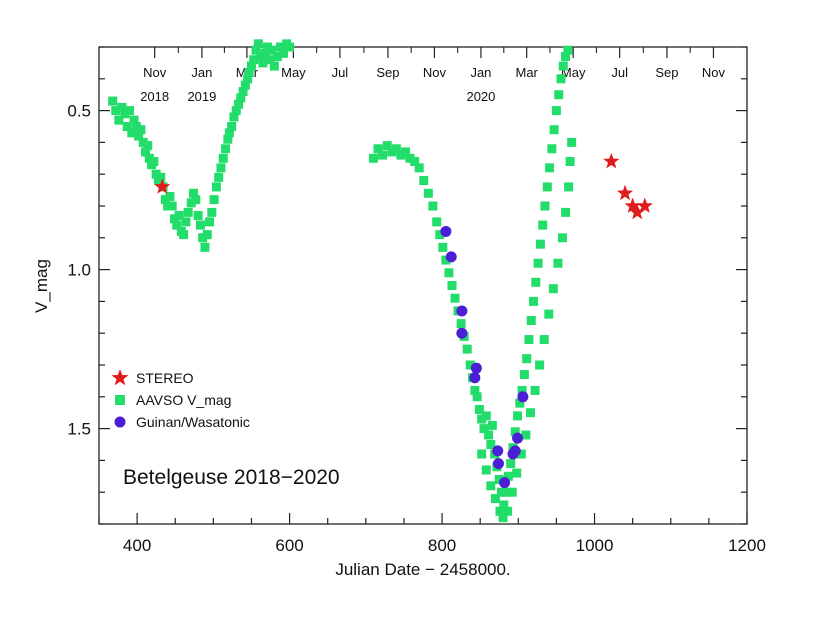 This screenshot has height=627, width=828. Describe the element at coordinates (595, 545) in the screenshot. I see `x-tick-label: 1000` at that location.